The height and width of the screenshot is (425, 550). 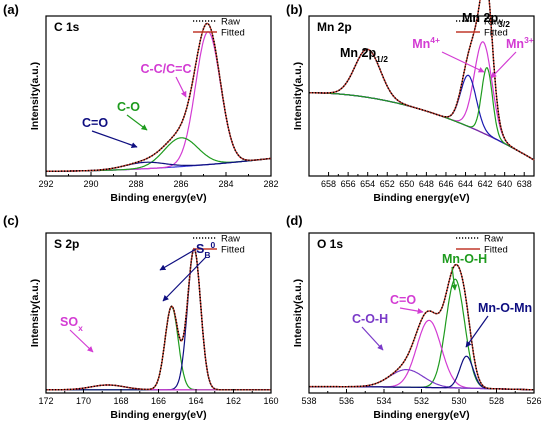 I want to click on annotation-subscript: 3/2, so click(x=504, y=24).